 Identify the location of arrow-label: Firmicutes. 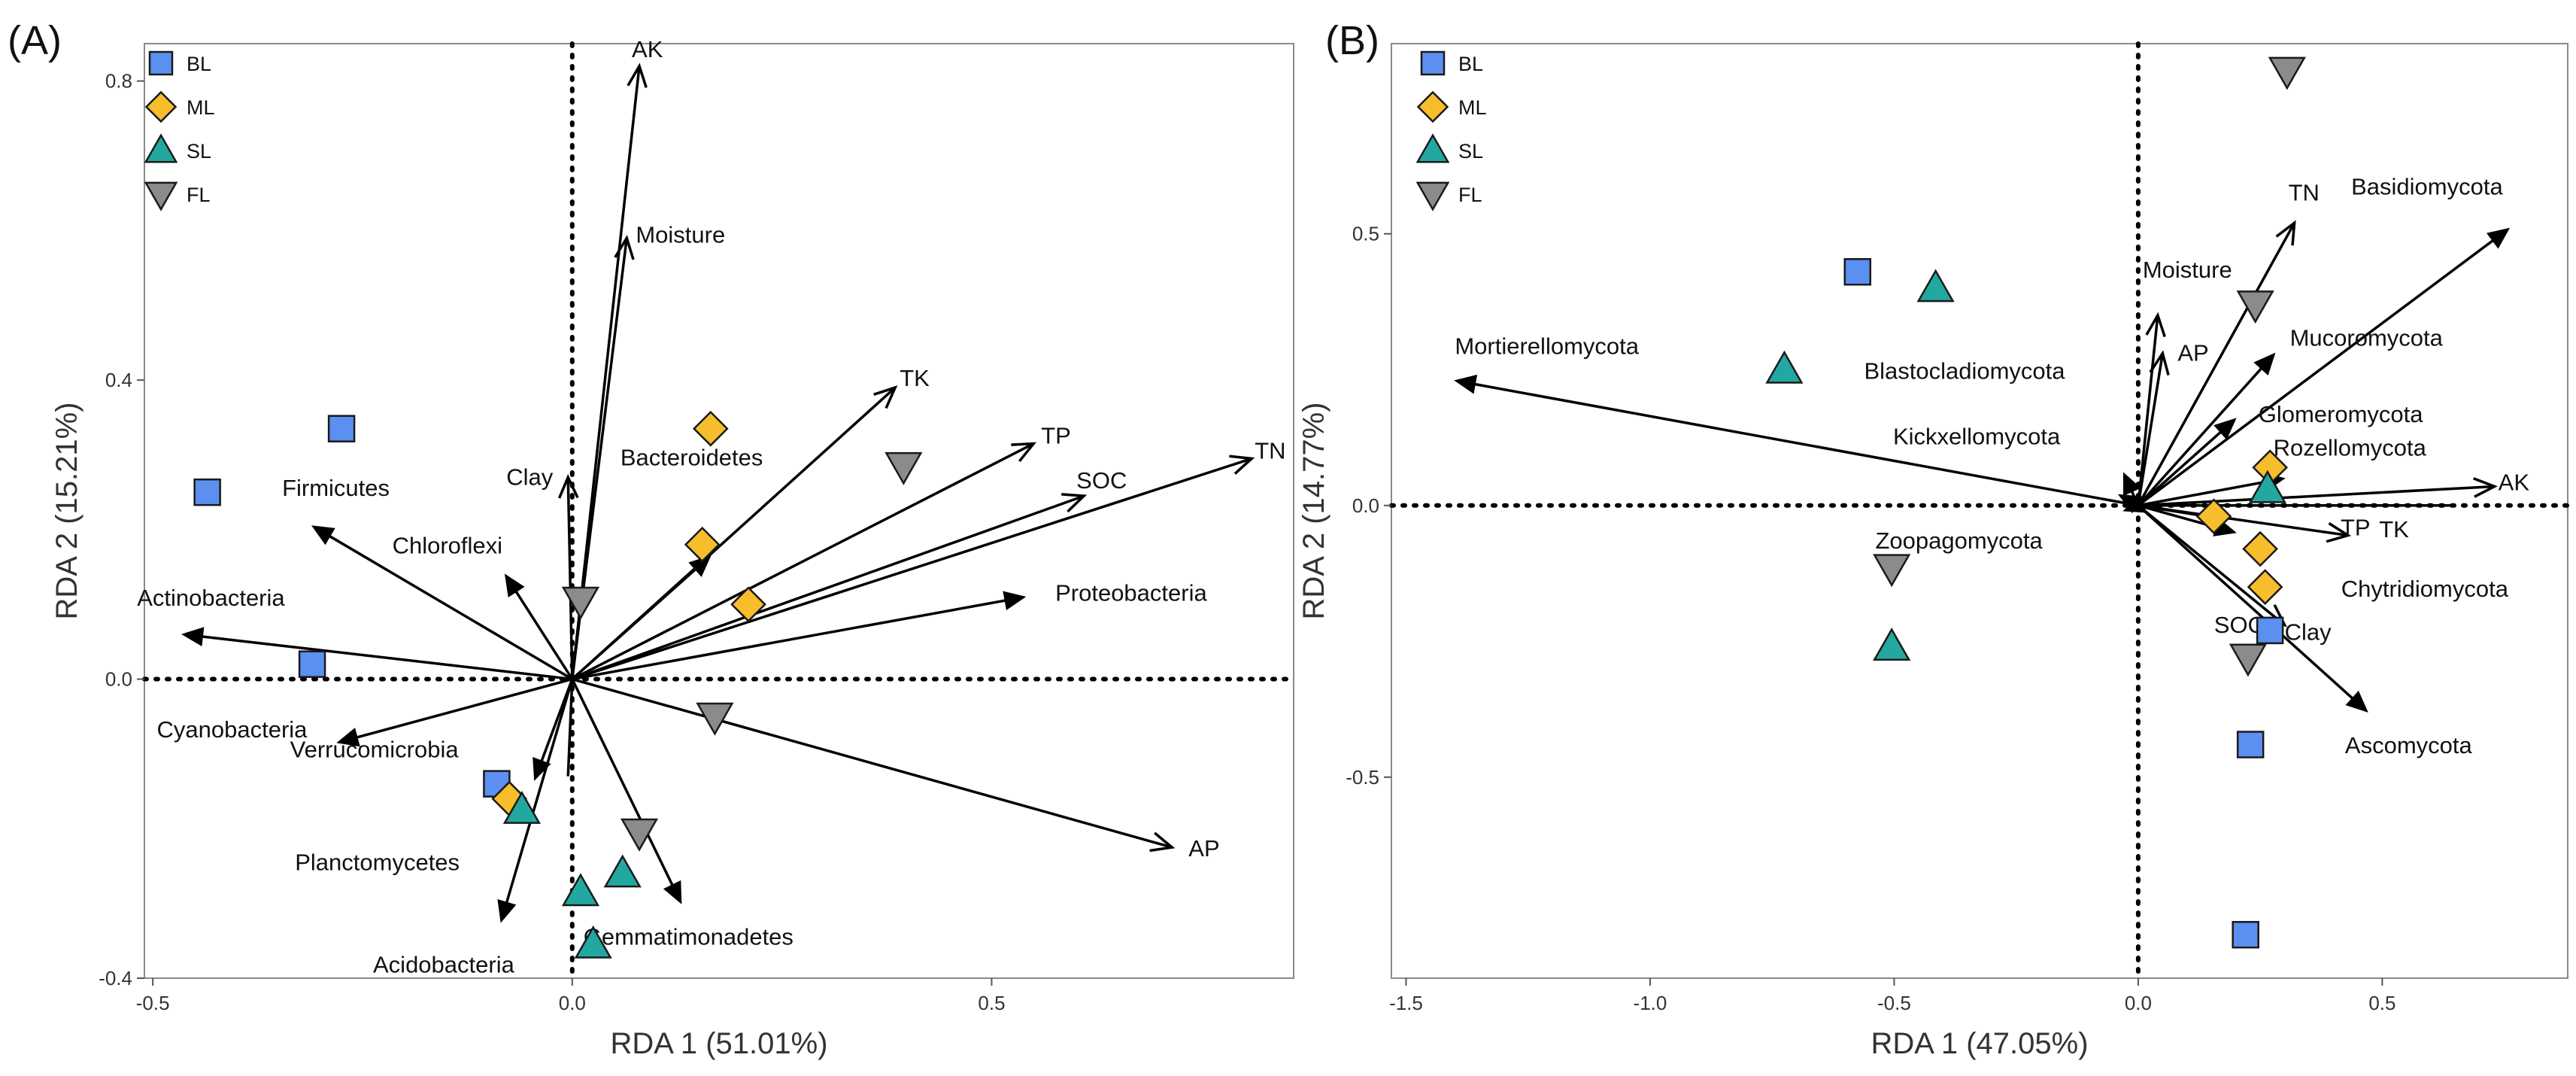
(336, 488).